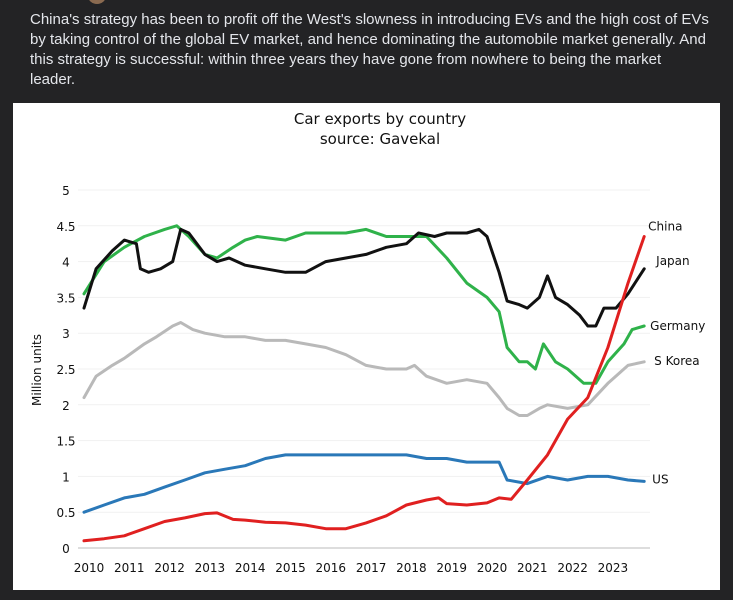 The width and height of the screenshot is (733, 600). What do you see at coordinates (37, 370) in the screenshot?
I see `y-axis-label: Million units` at bounding box center [37, 370].